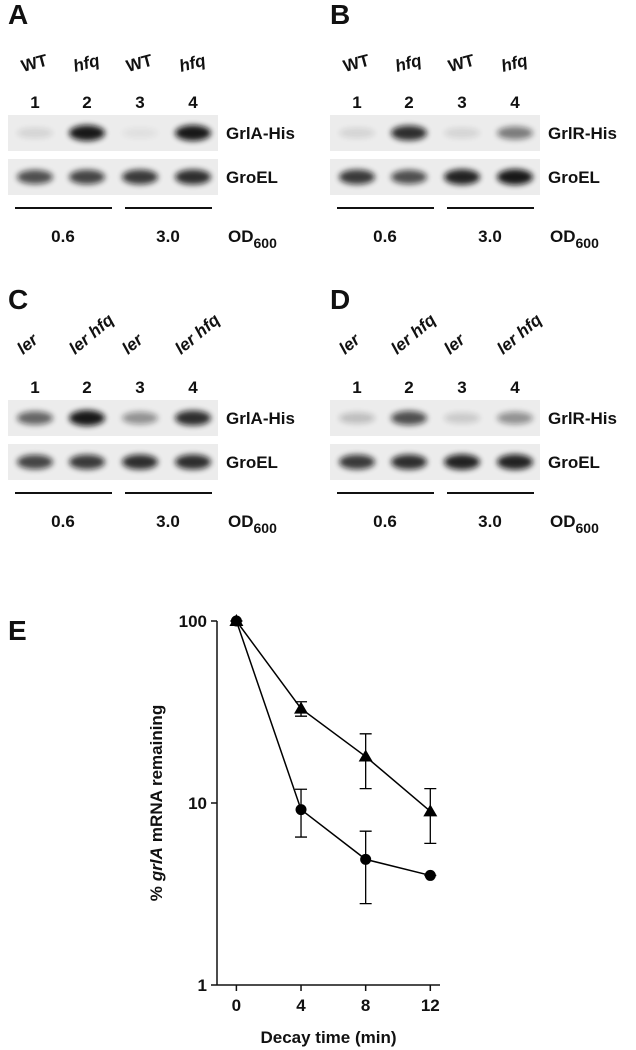 The image size is (636, 1050). I want to click on y-label-part: %, so click(156, 893).